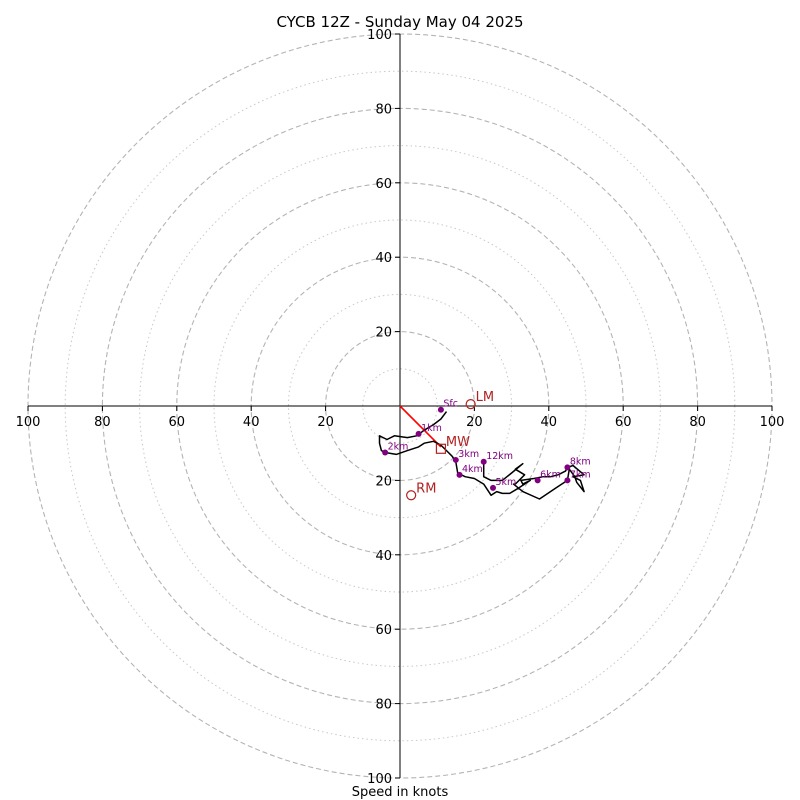 Image resolution: width=800 pixels, height=800 pixels. I want to click on height-label: 4km, so click(472, 469).